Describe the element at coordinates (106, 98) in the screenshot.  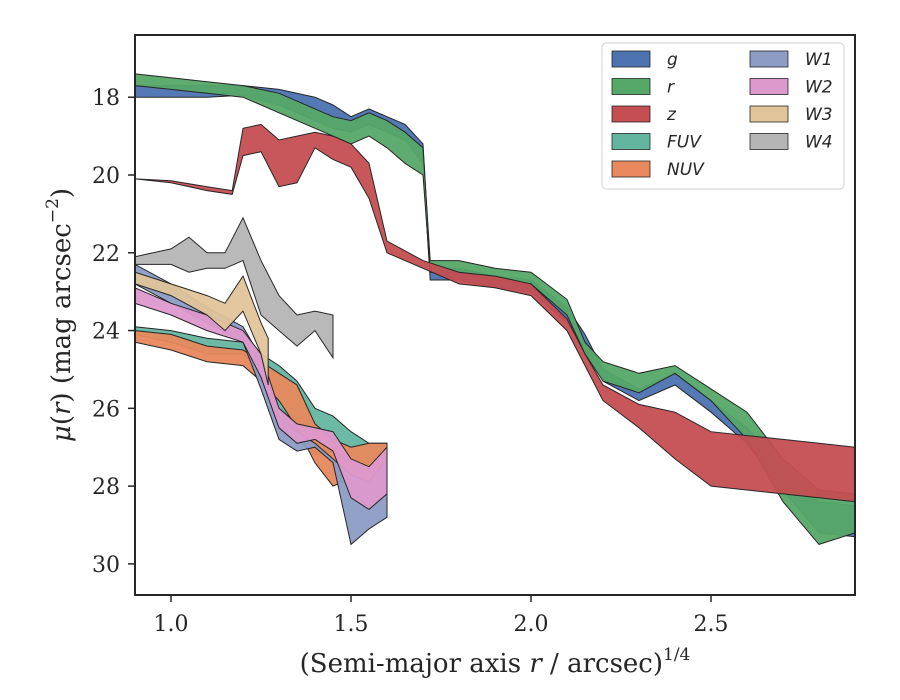
I see `y-tick-label: 18` at that location.